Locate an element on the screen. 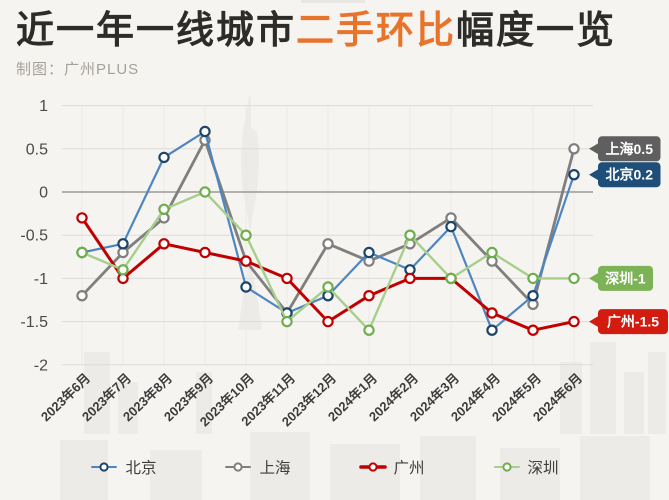  top-edge-artifact is located at coordinates (333, 1).